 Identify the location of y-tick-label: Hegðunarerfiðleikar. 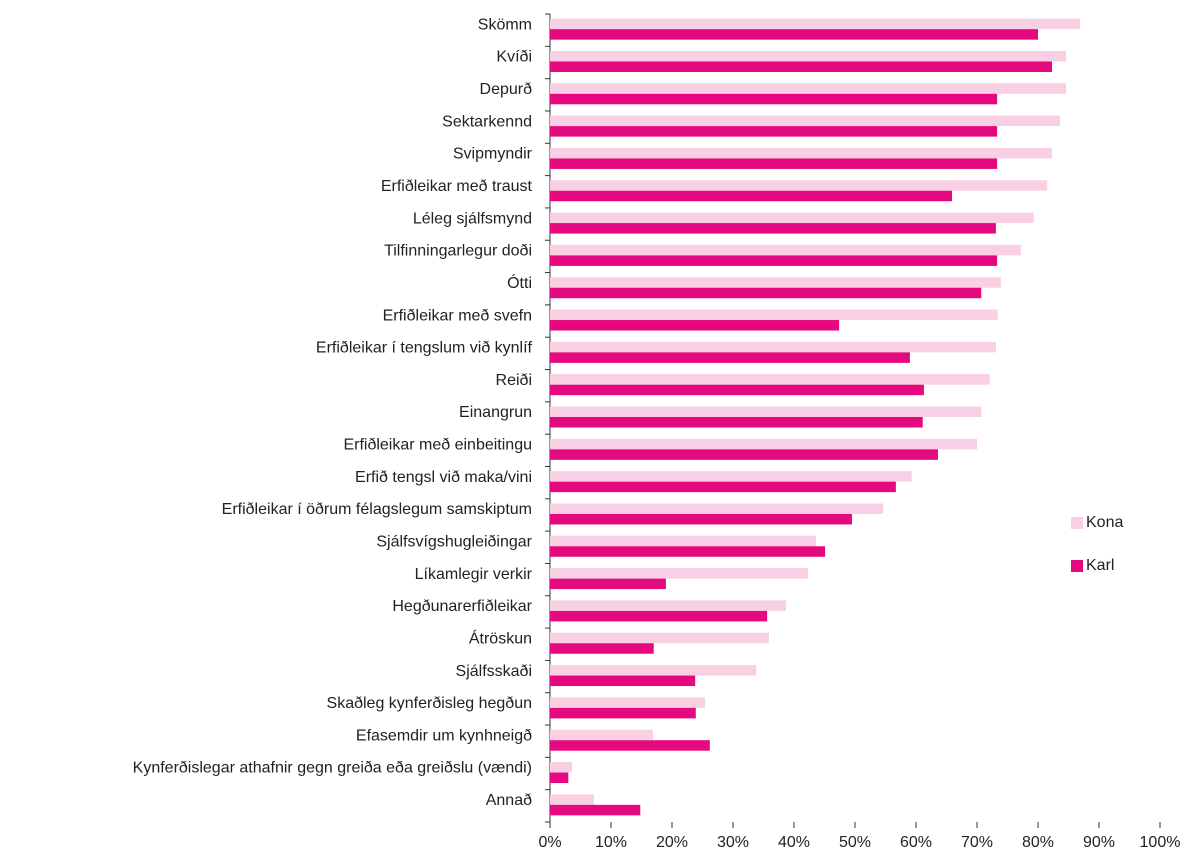
(462, 606).